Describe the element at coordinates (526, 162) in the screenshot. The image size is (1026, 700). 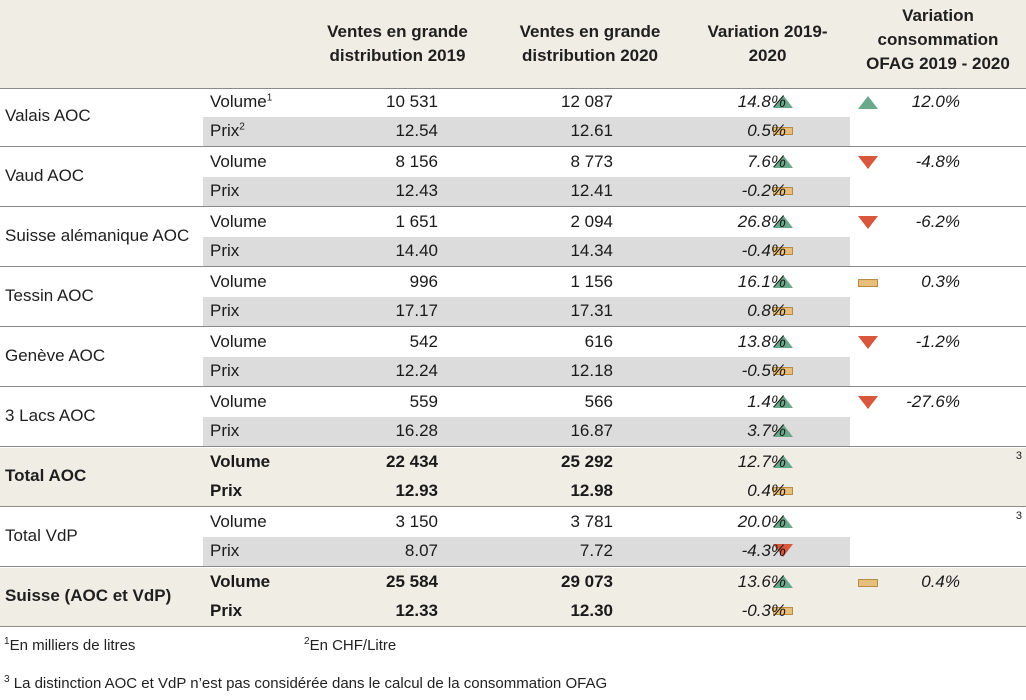
I see `subrow-volume: Volume 8 156 8 773 7.6%` at that location.